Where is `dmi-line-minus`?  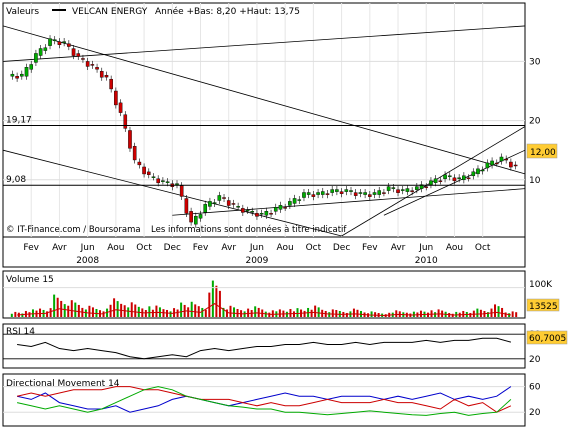 dmi-line-minus is located at coordinates (264, 399).